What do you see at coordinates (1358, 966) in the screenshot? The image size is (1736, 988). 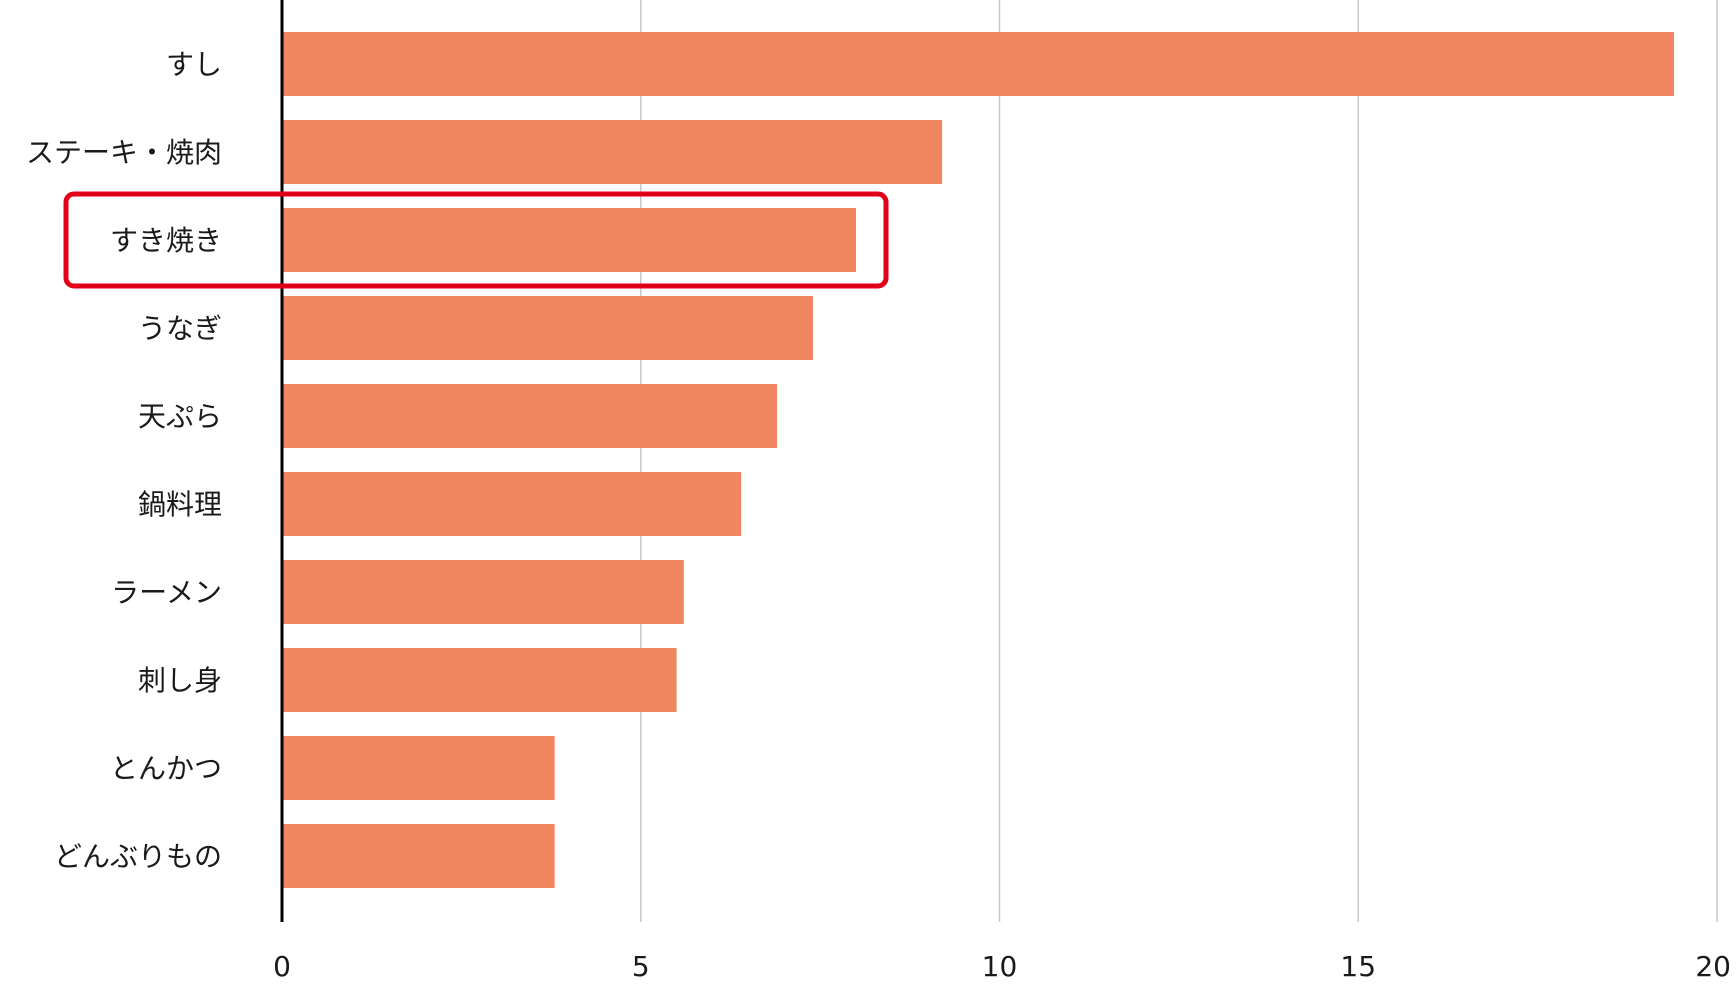 I see `x-tick-label: 15` at bounding box center [1358, 966].